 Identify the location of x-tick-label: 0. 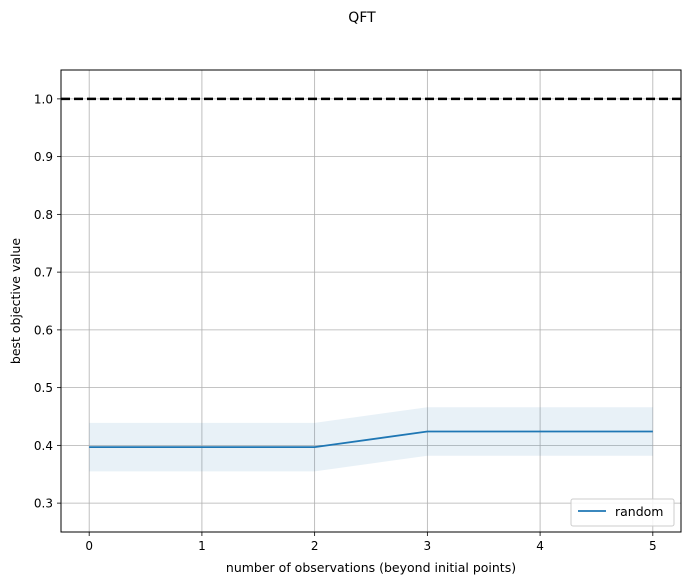
(89, 546).